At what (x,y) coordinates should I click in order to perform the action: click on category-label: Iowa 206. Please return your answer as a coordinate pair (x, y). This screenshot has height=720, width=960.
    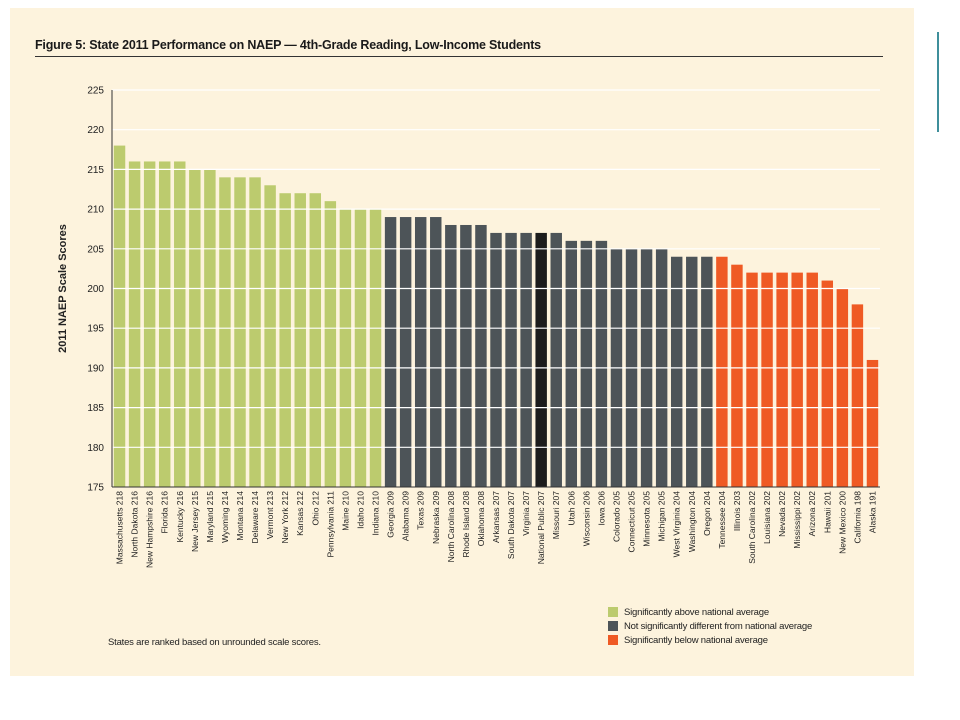
    Looking at the image, I should click on (601, 508).